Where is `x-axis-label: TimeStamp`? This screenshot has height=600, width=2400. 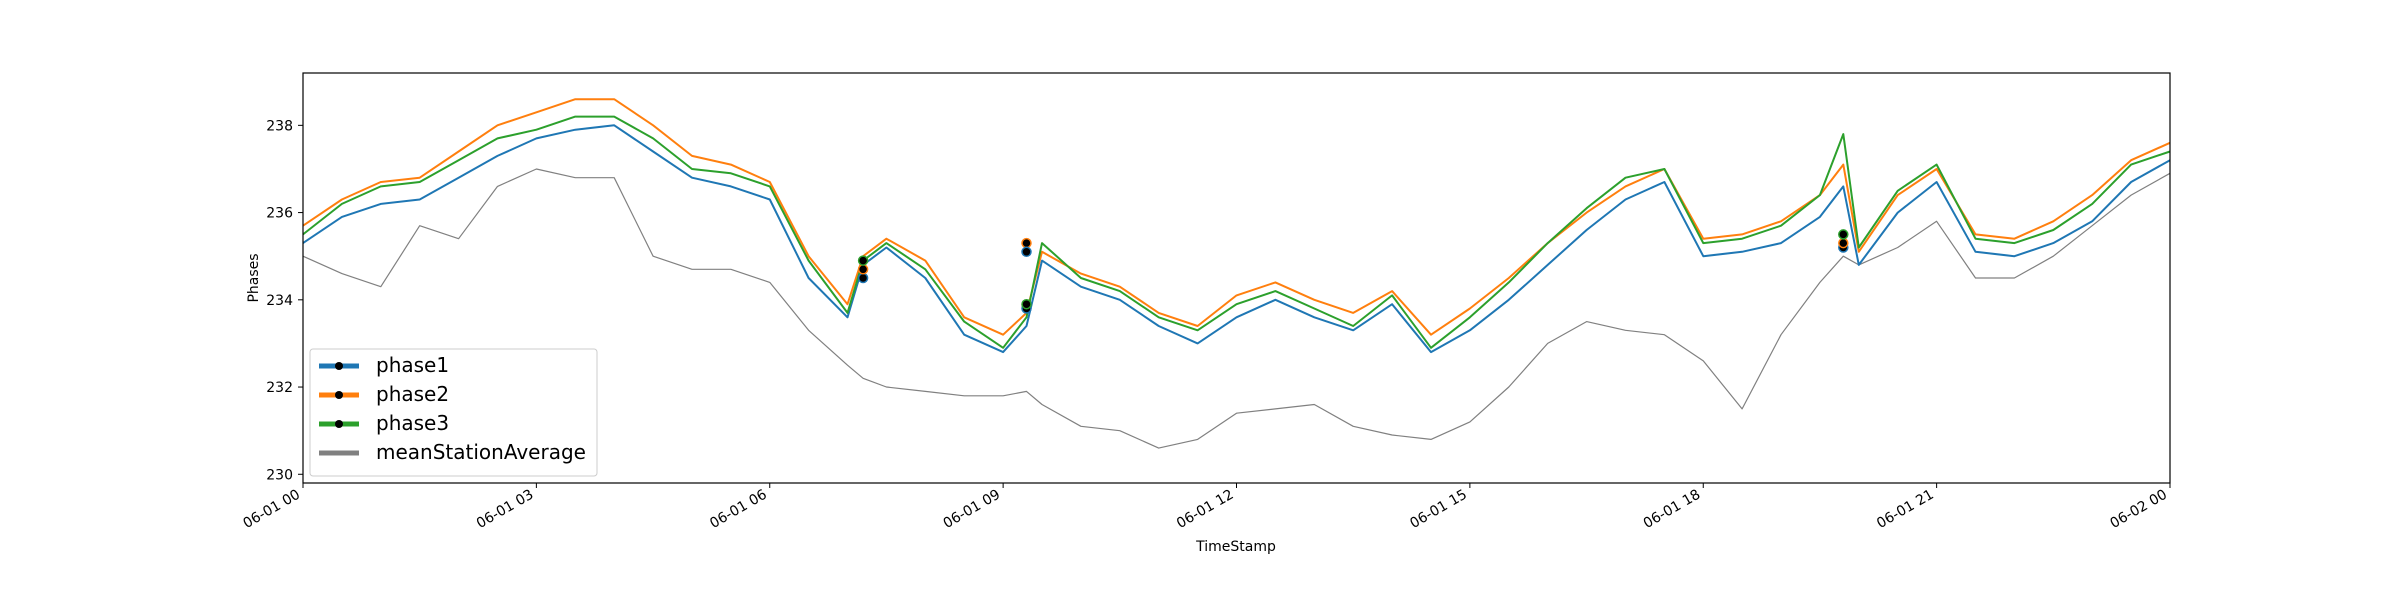 x-axis-label: TimeStamp is located at coordinates (1235, 547).